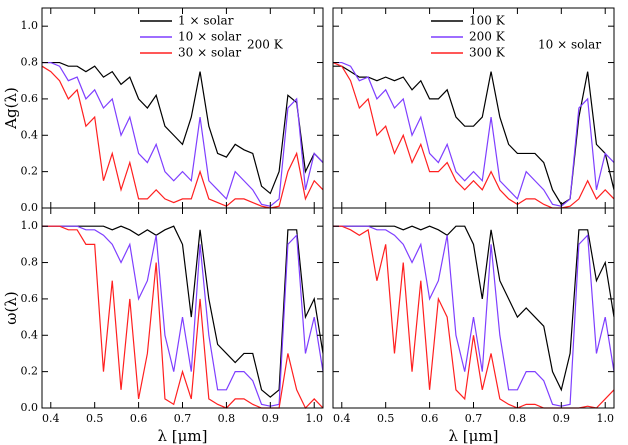 The image size is (628, 445). Describe the element at coordinates (11, 108) in the screenshot. I see `y-axis-label: Ag(λ)` at that location.